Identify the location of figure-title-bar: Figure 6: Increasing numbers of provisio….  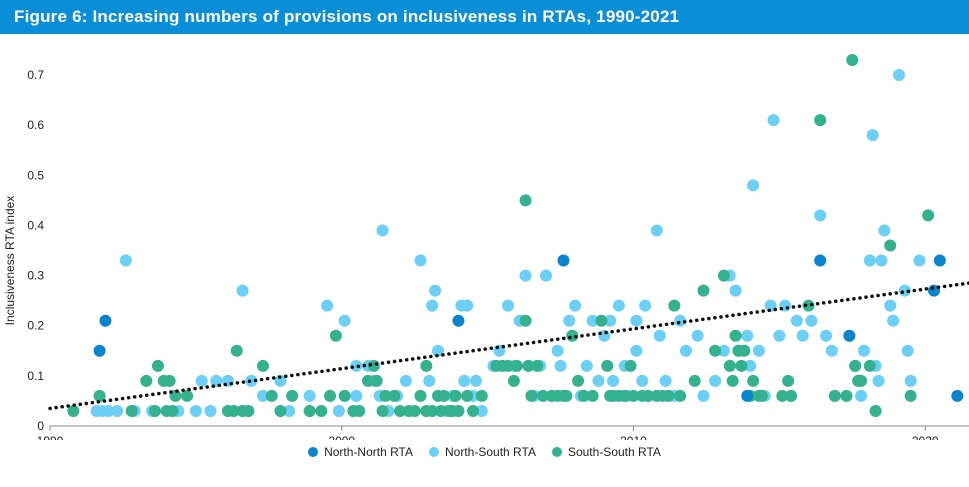
(484, 17).